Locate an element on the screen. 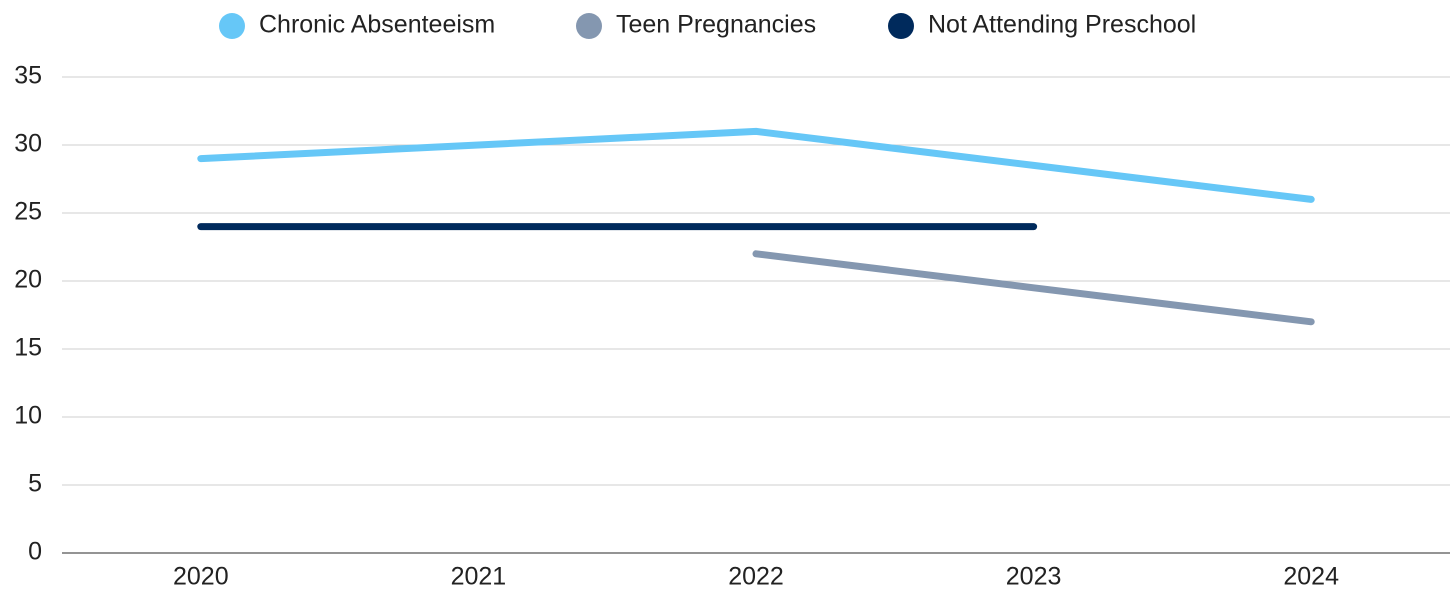 The image size is (1453, 593). x-tick-label: 2023 is located at coordinates (1034, 577).